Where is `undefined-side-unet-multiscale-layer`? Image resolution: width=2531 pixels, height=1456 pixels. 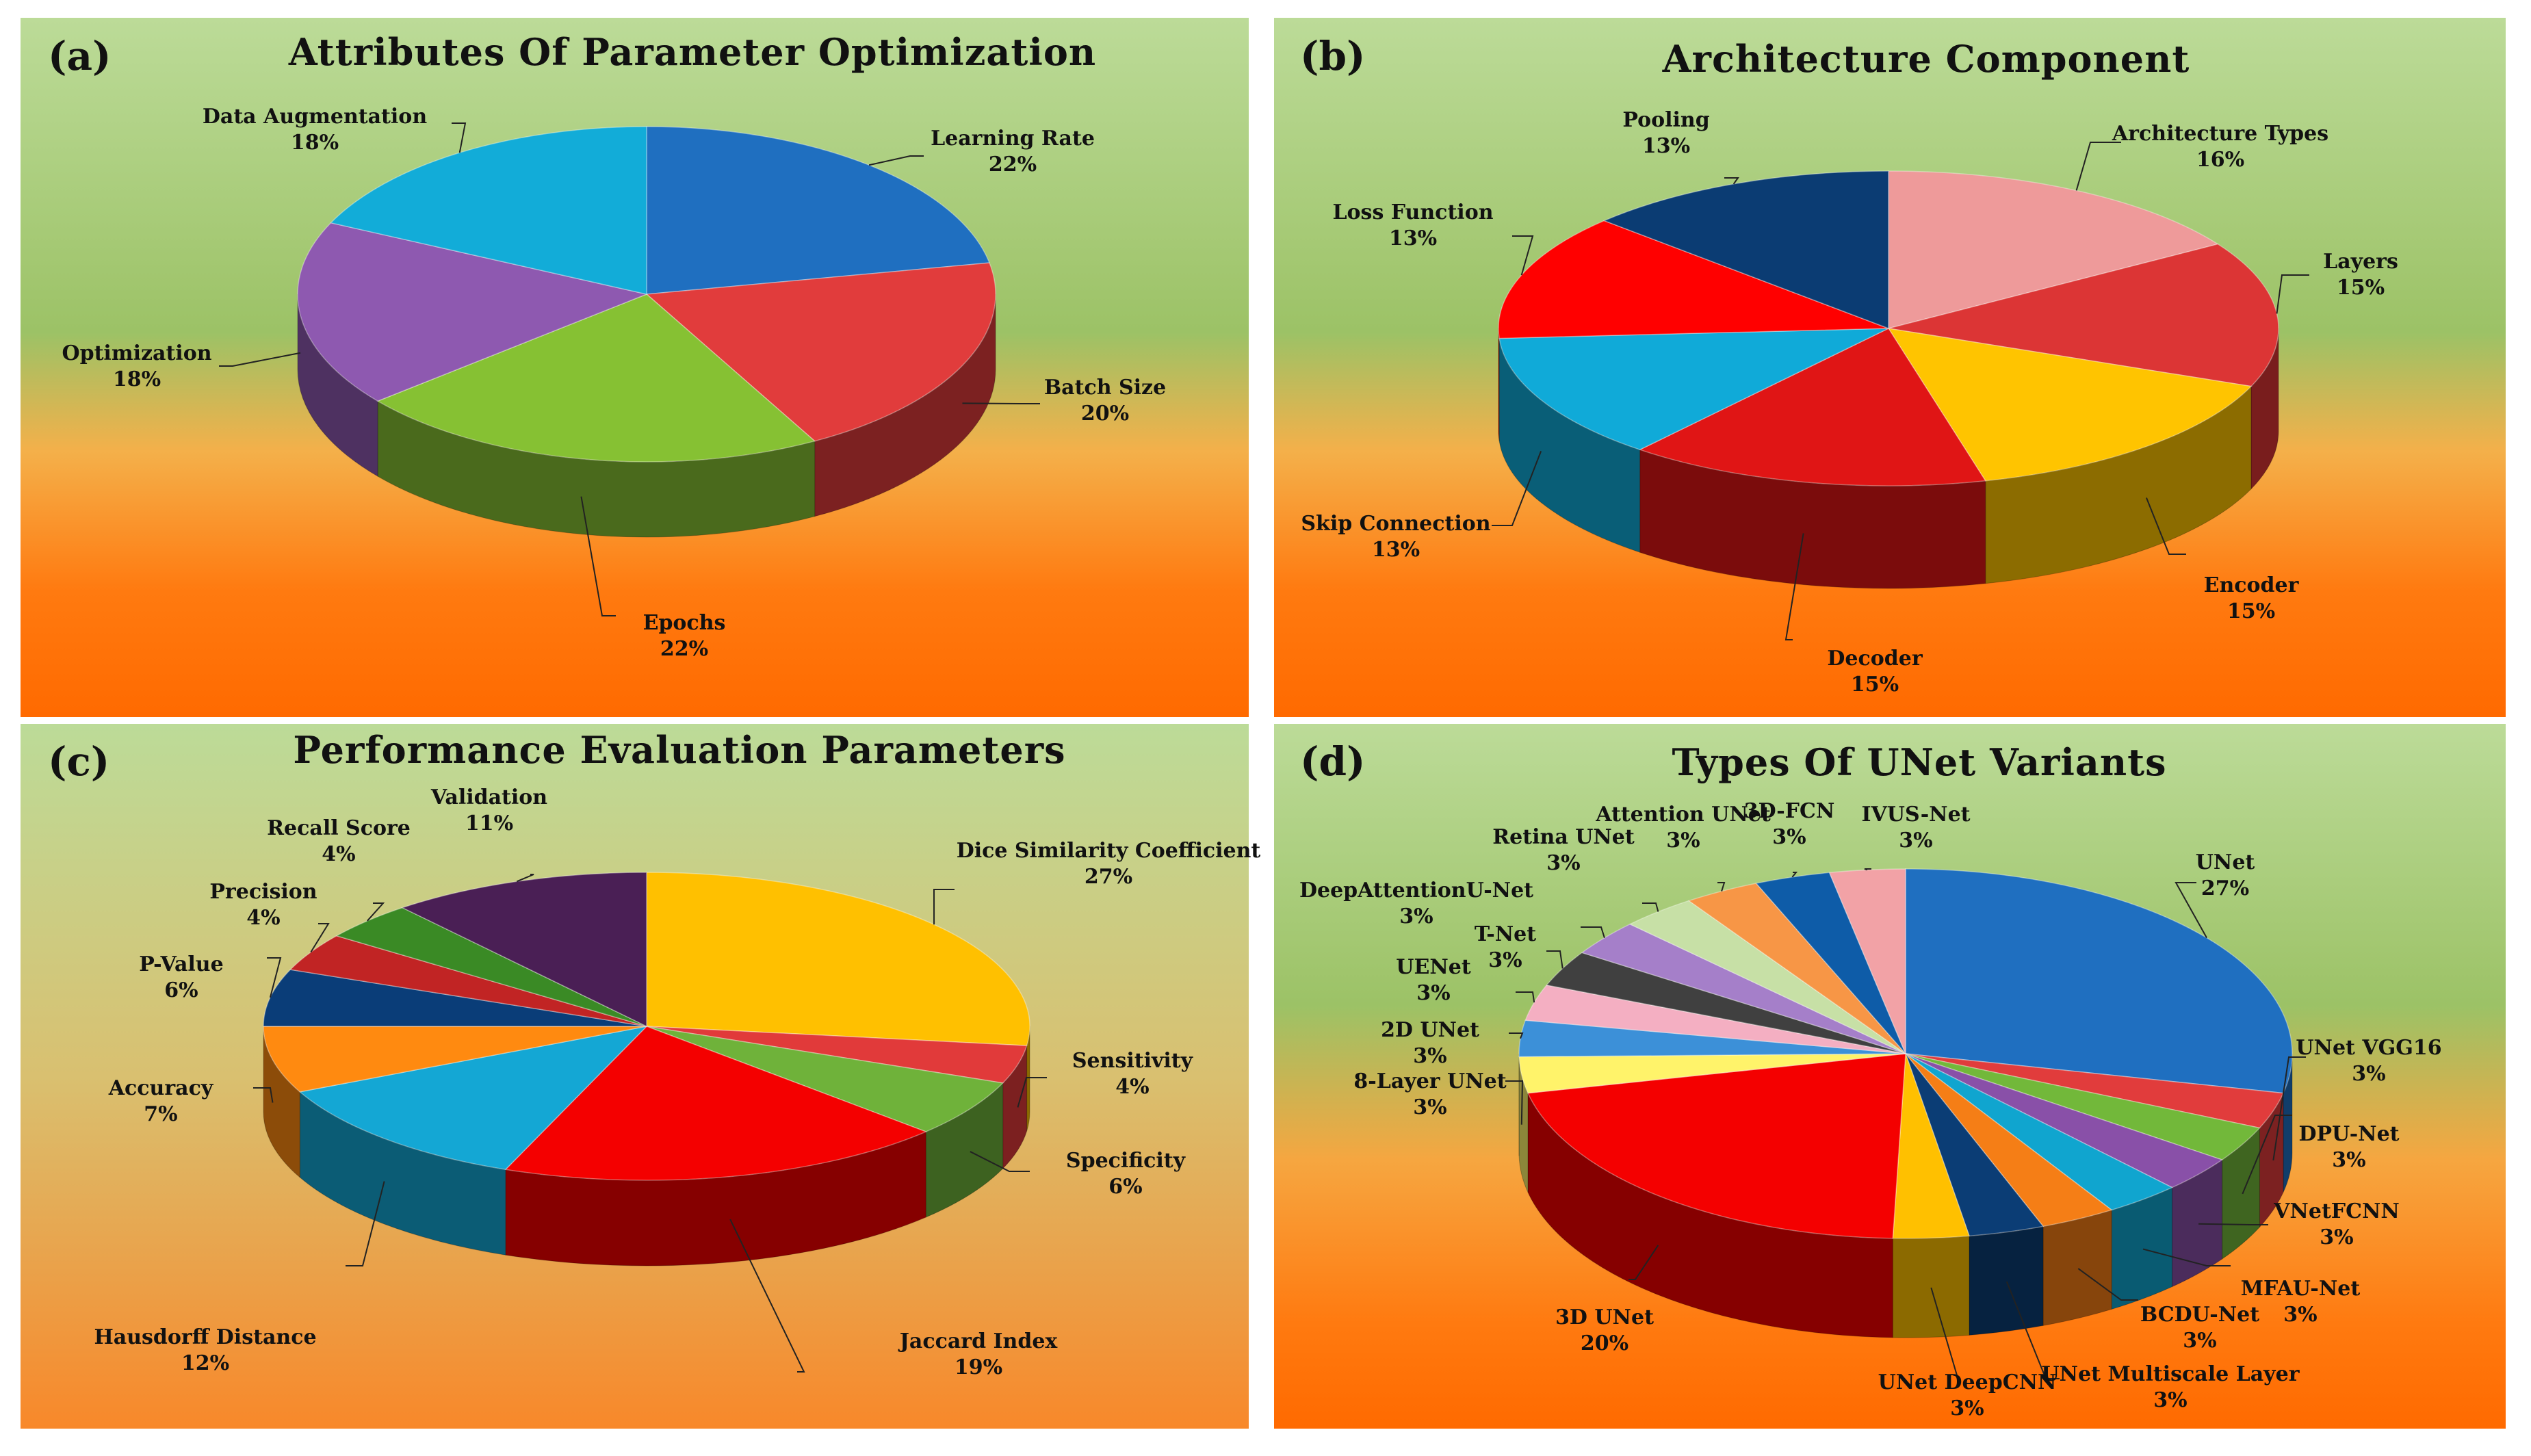 undefined-side-unet-multiscale-layer is located at coordinates (2006, 1280).